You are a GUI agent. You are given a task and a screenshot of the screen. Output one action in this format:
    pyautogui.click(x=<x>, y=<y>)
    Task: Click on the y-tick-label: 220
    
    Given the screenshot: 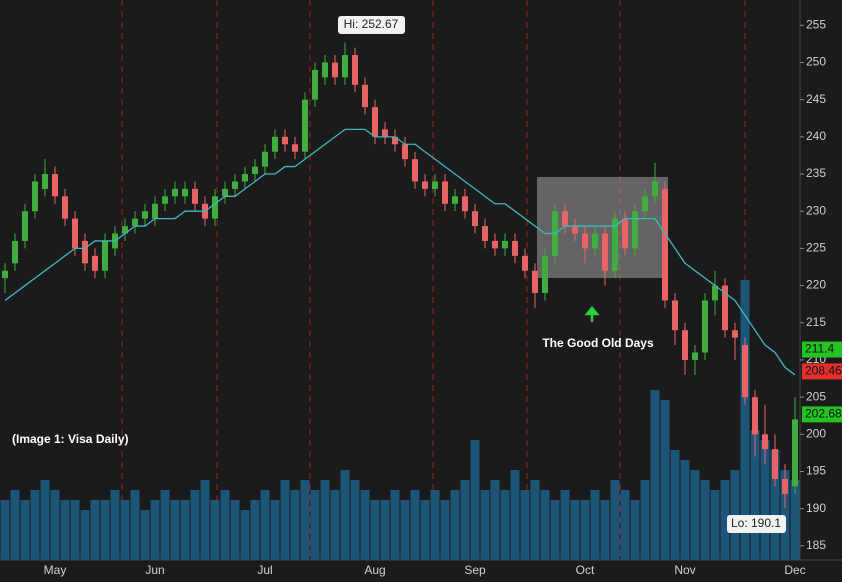 What is the action you would take?
    pyautogui.click(x=816, y=285)
    